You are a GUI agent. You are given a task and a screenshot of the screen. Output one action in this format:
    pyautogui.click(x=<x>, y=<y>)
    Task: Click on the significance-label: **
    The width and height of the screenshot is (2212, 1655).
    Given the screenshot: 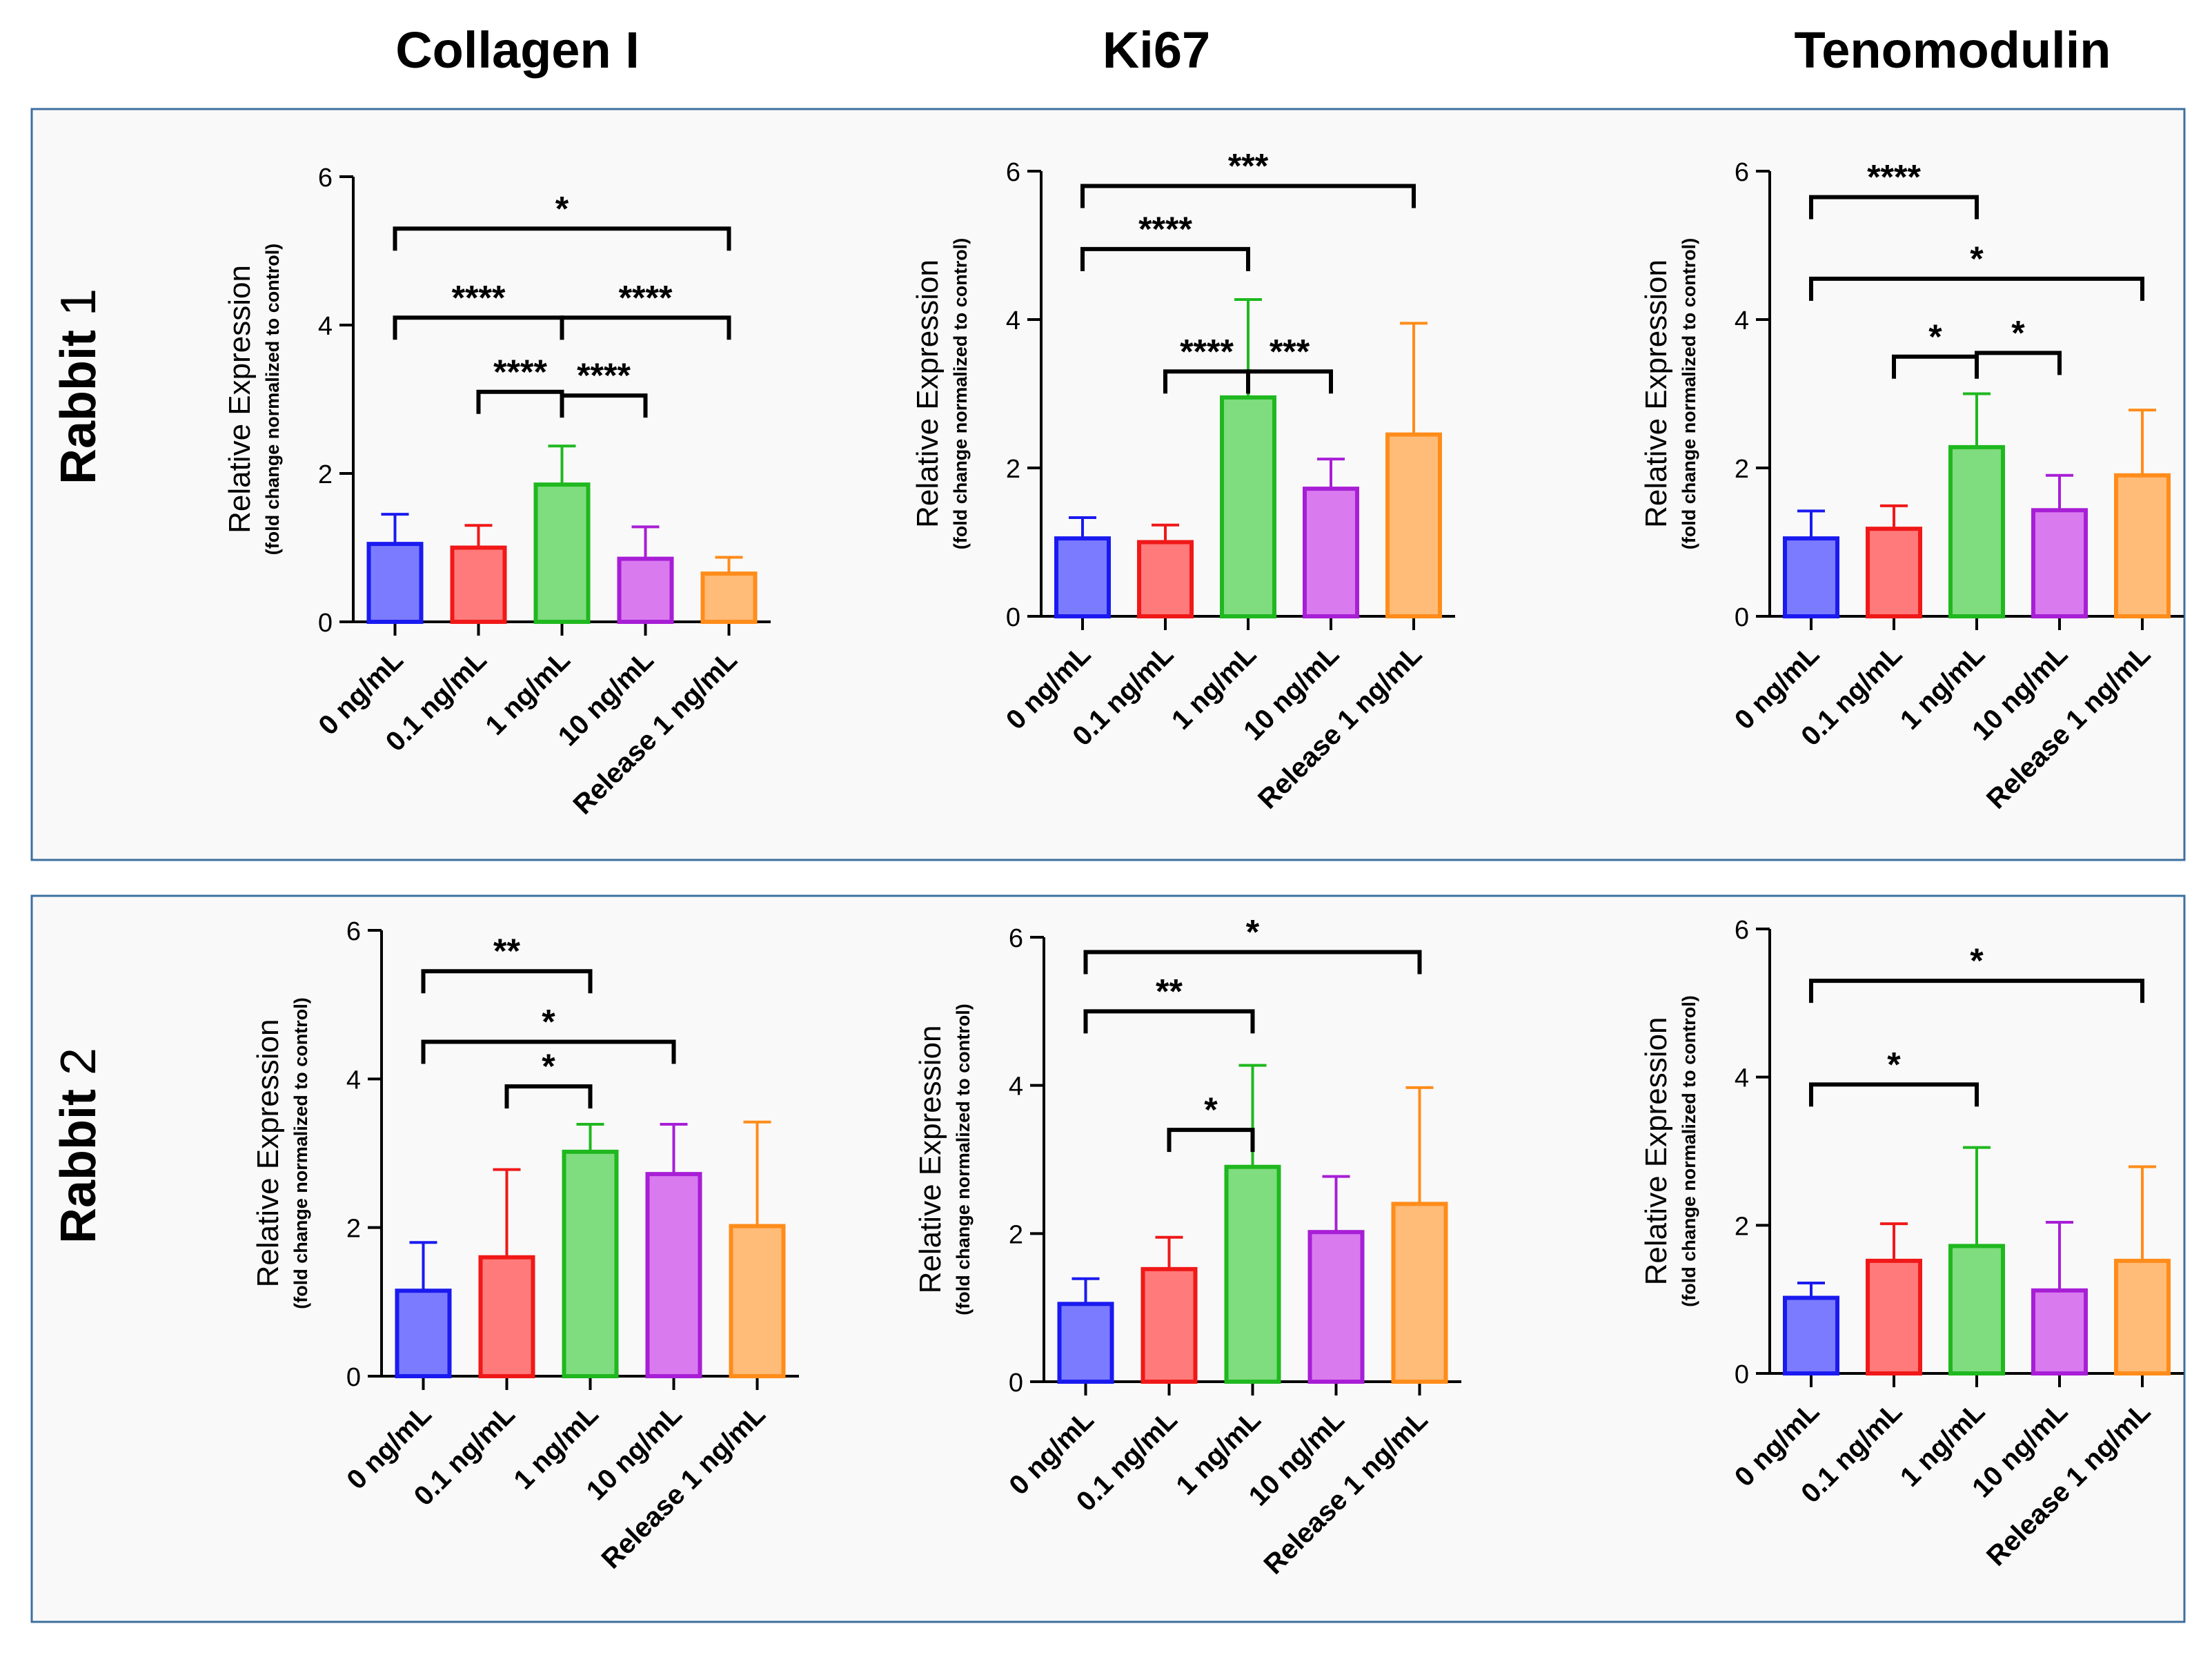 What is the action you would take?
    pyautogui.click(x=506, y=951)
    